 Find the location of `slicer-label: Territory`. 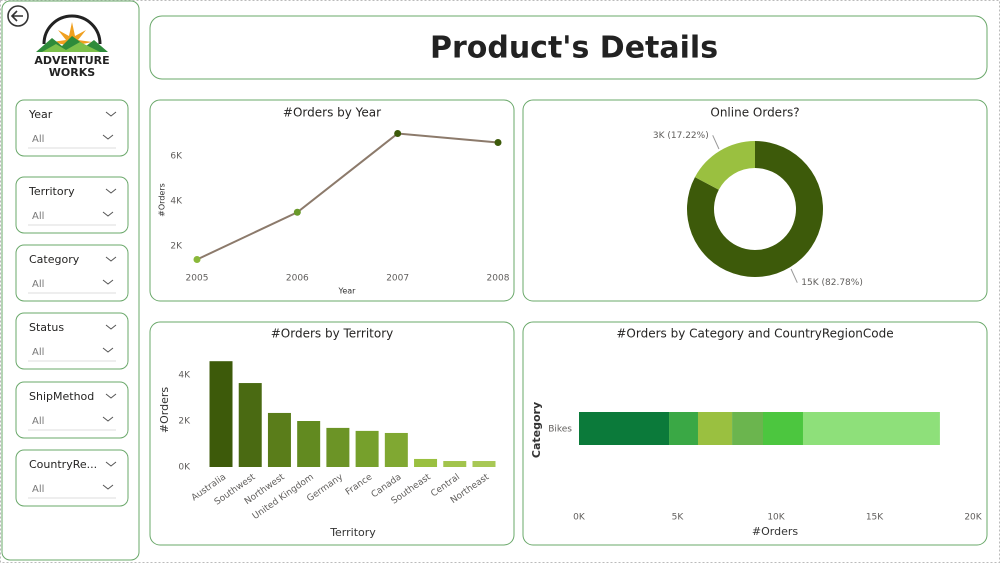

slicer-label: Territory is located at coordinates (51, 191).